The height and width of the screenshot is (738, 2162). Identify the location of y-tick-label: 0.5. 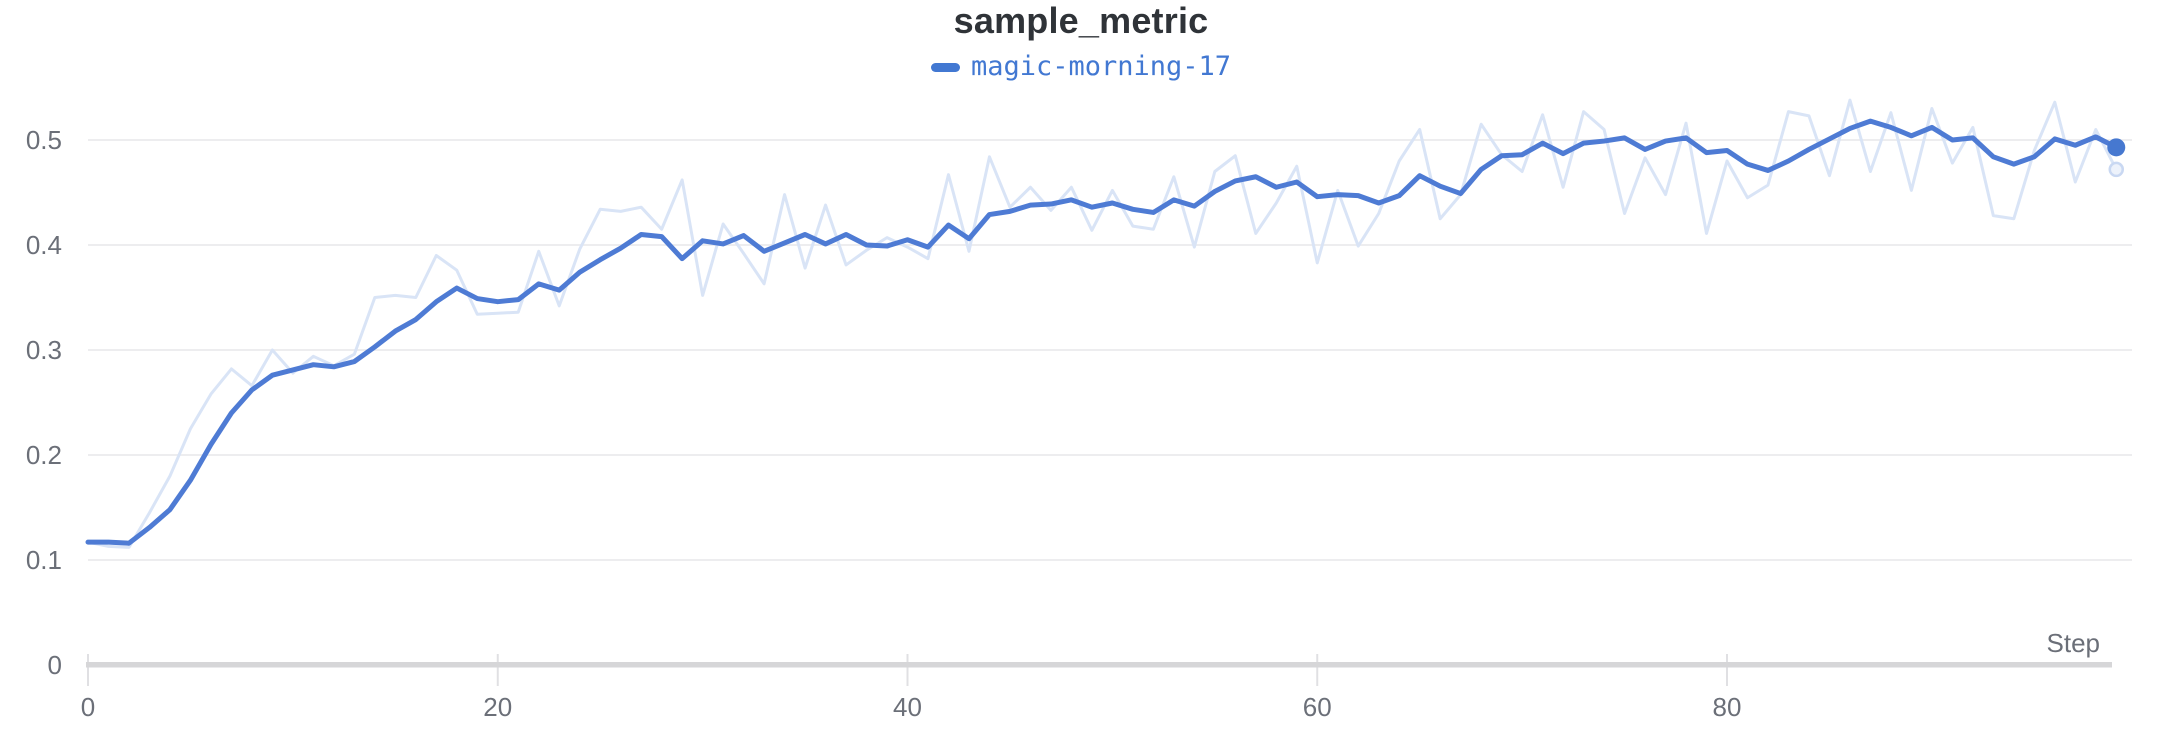
(44, 140).